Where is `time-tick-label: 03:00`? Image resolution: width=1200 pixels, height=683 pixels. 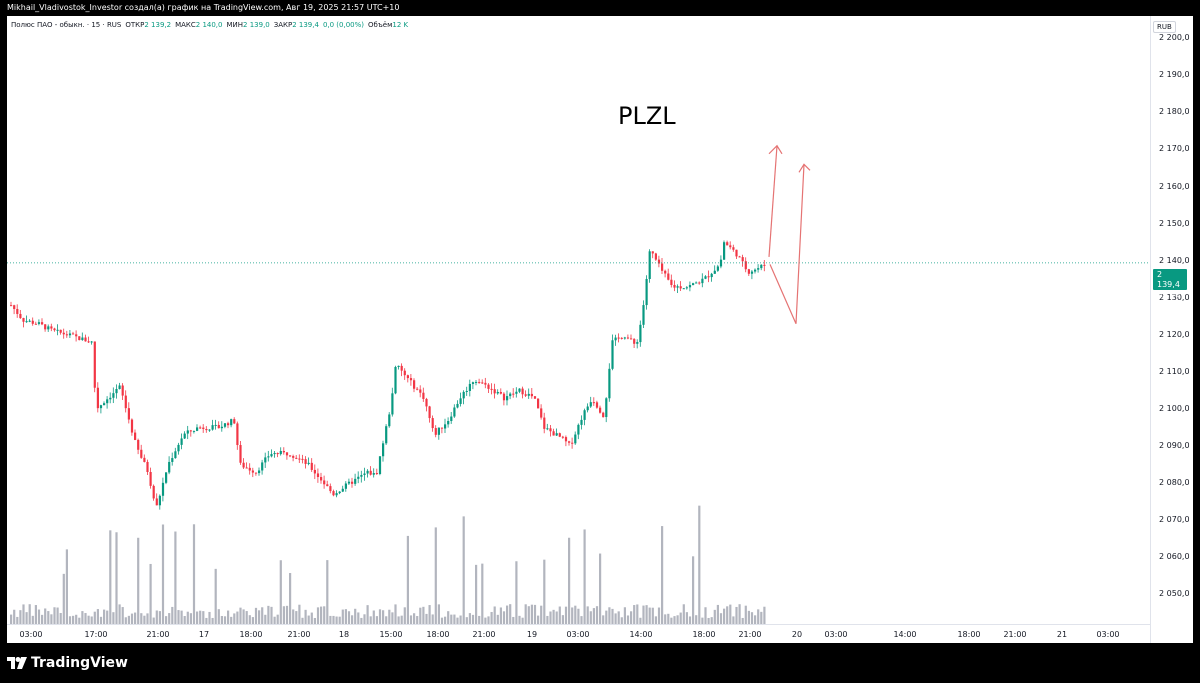
time-tick-label: 03:00 is located at coordinates (31, 634).